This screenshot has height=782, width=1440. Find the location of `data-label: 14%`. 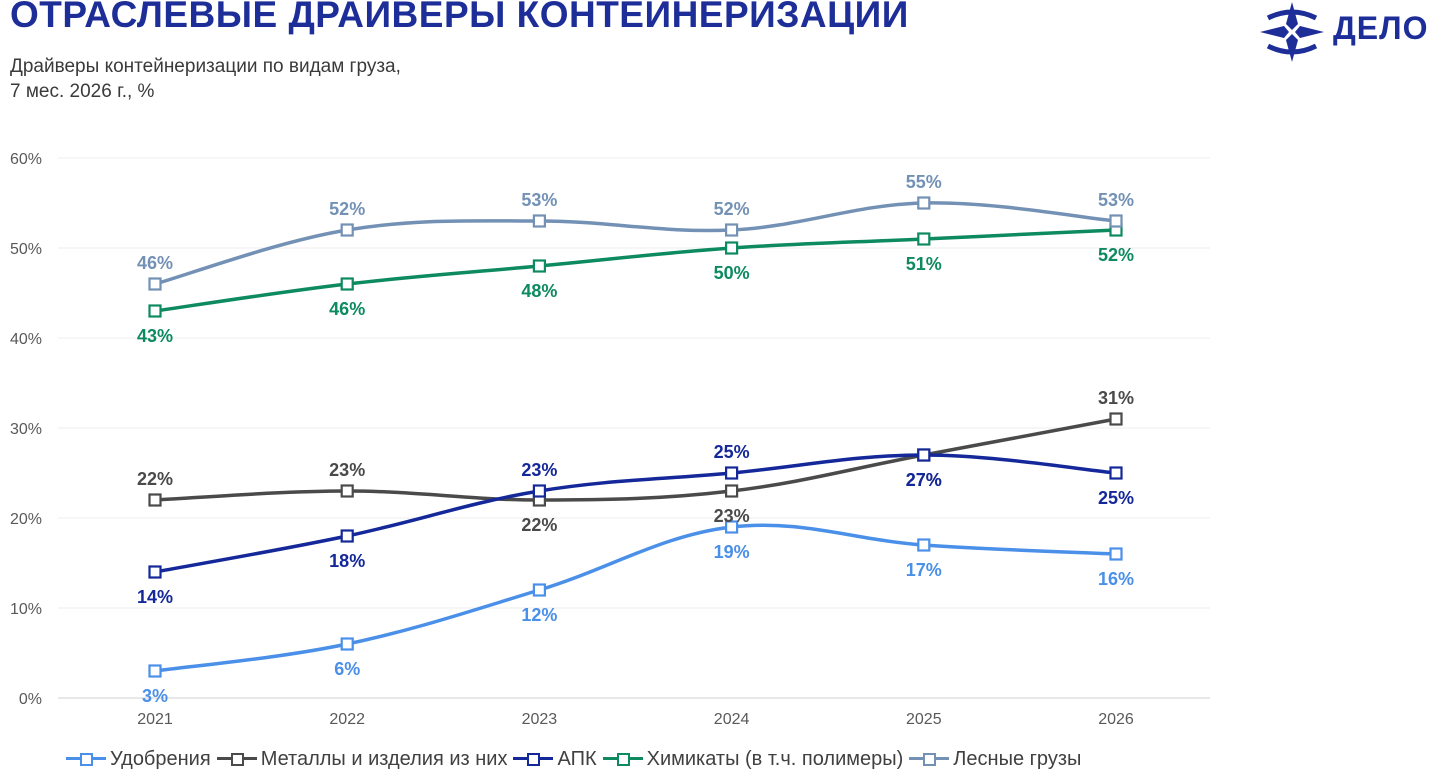

data-label: 14% is located at coordinates (155, 597).